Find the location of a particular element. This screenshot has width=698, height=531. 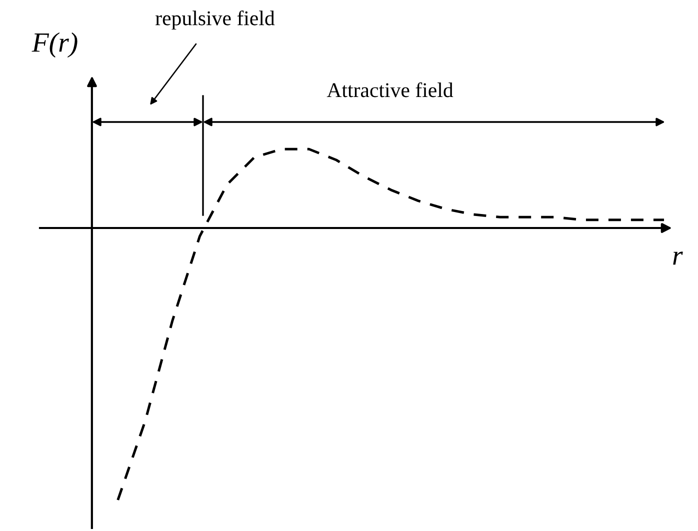

x-axis-title: r is located at coordinates (678, 258).